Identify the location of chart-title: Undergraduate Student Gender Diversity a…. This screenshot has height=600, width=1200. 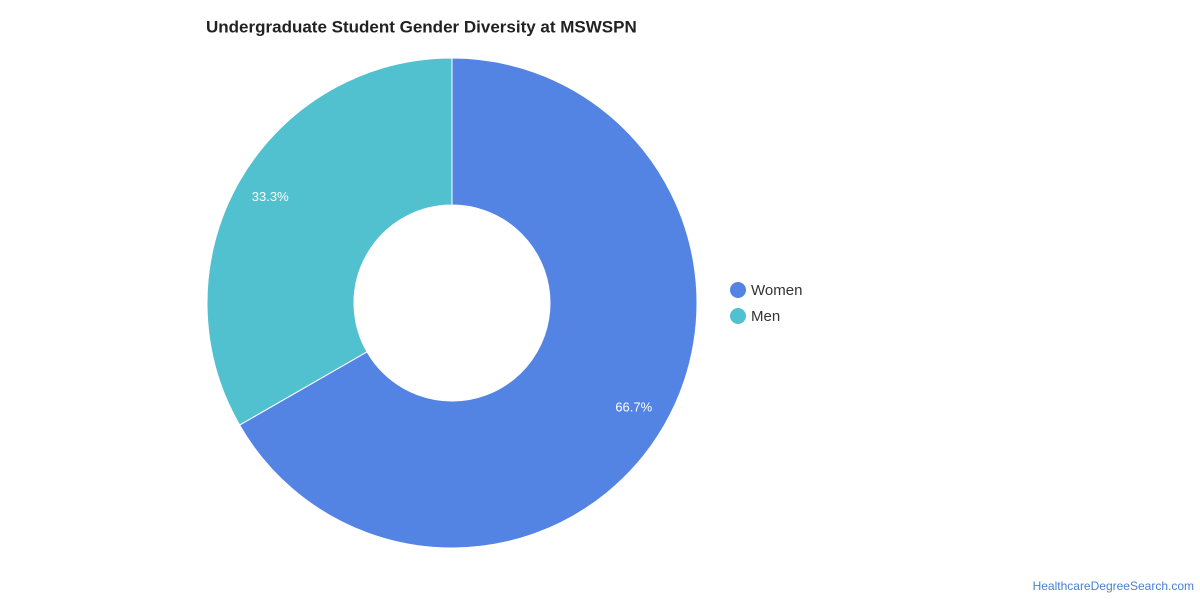
(421, 26).